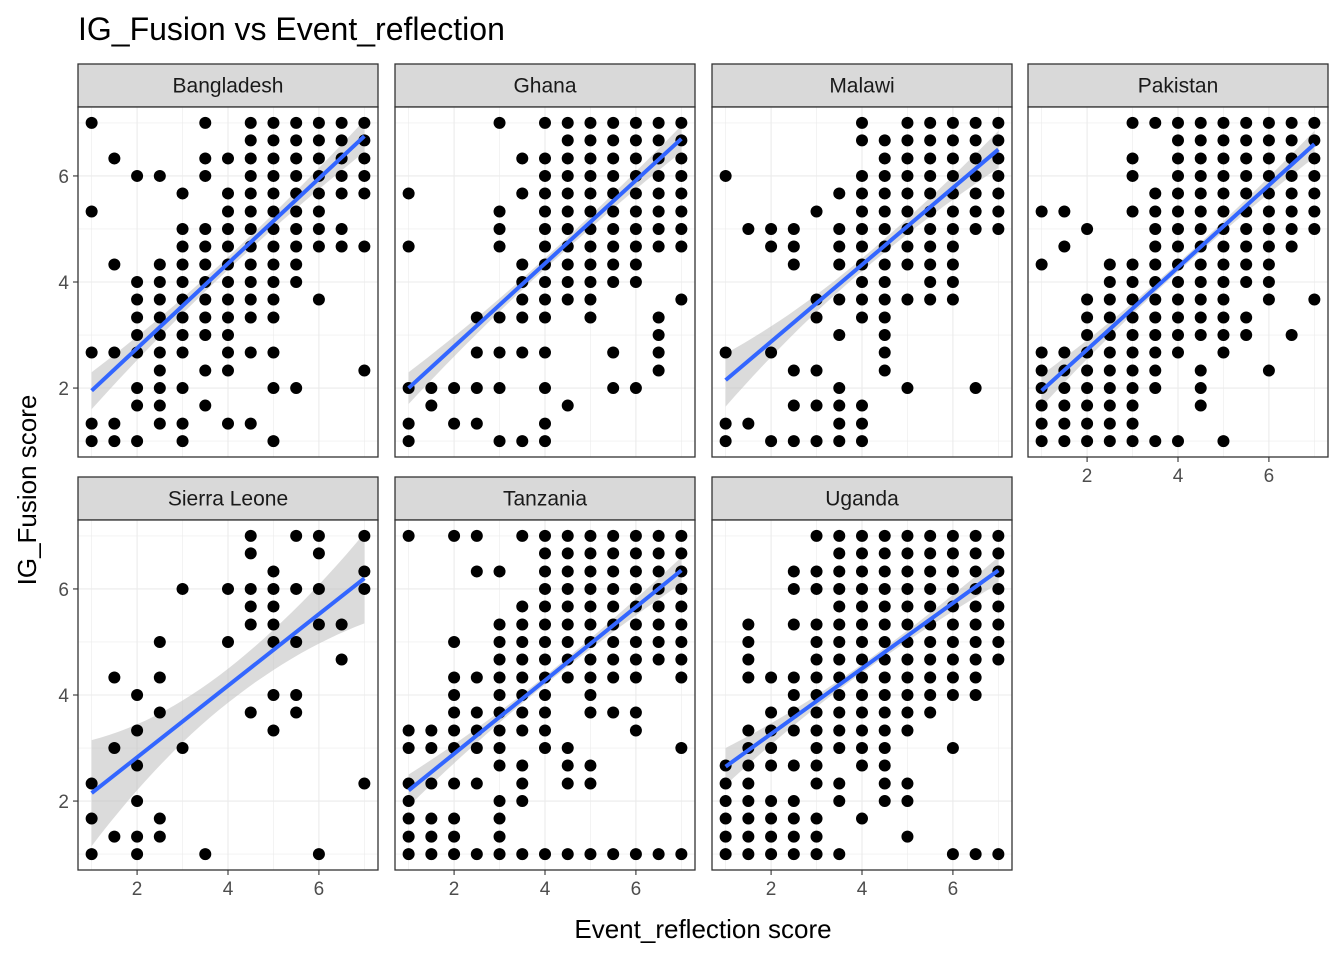  I want to click on strip-ghana, so click(545, 85).